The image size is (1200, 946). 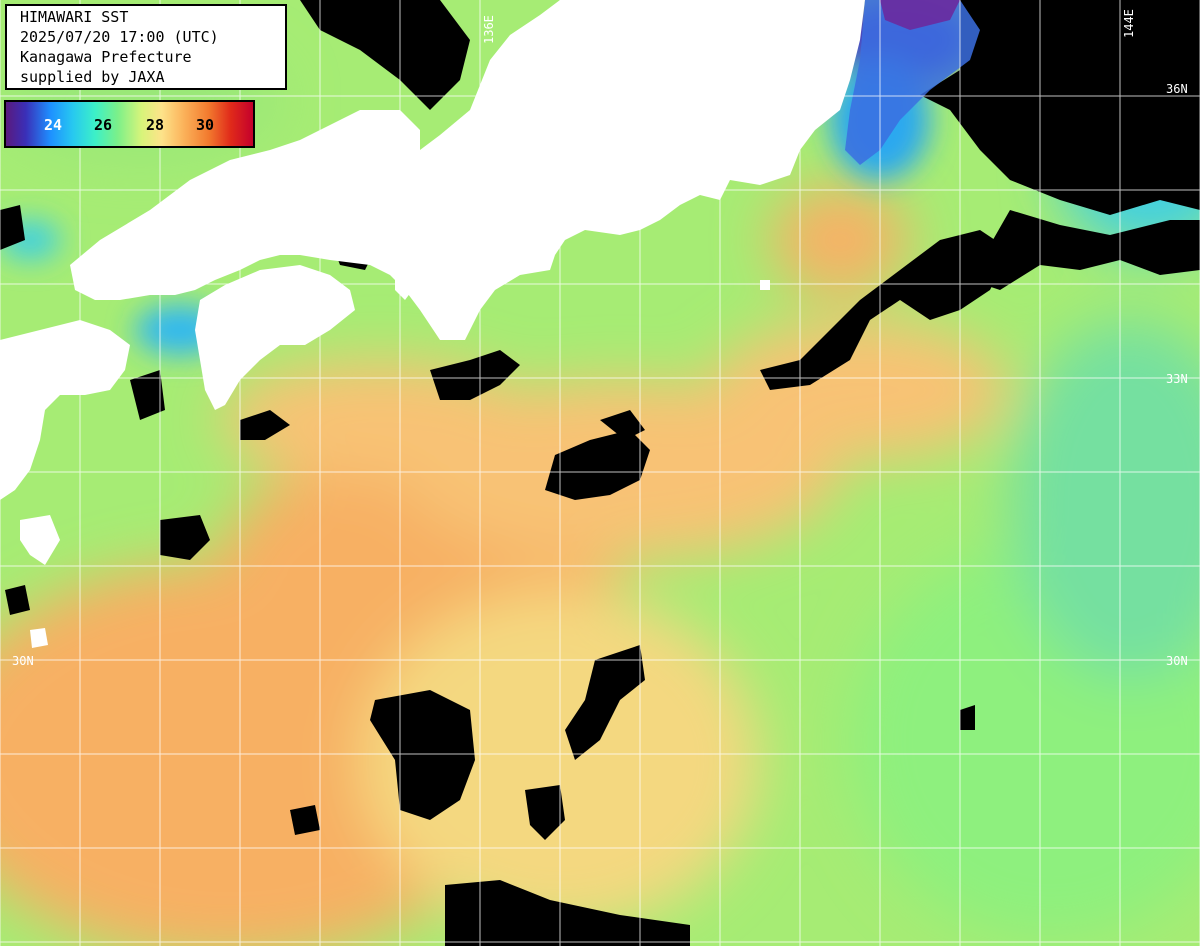 What do you see at coordinates (53, 125) in the screenshot?
I see `scale-tick-24: 24` at bounding box center [53, 125].